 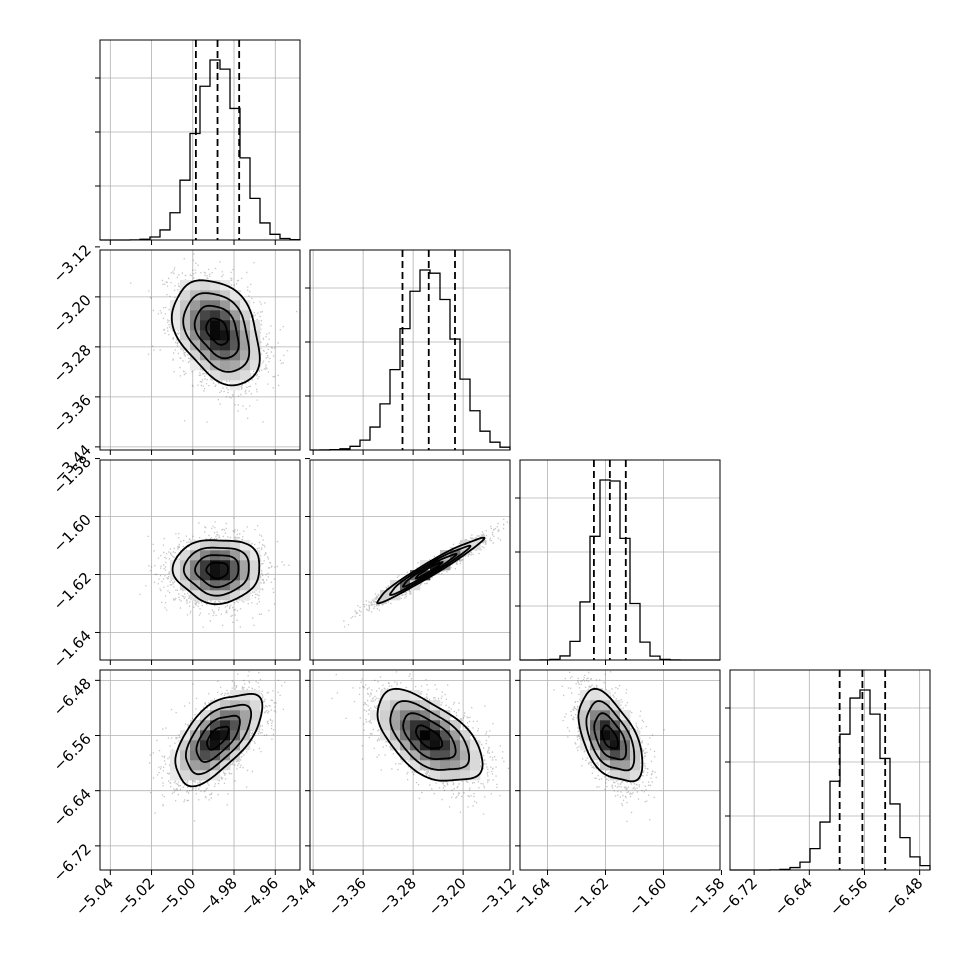 What do you see at coordinates (72, 263) in the screenshot?
I see `y-tick-label: −3.12` at bounding box center [72, 263].